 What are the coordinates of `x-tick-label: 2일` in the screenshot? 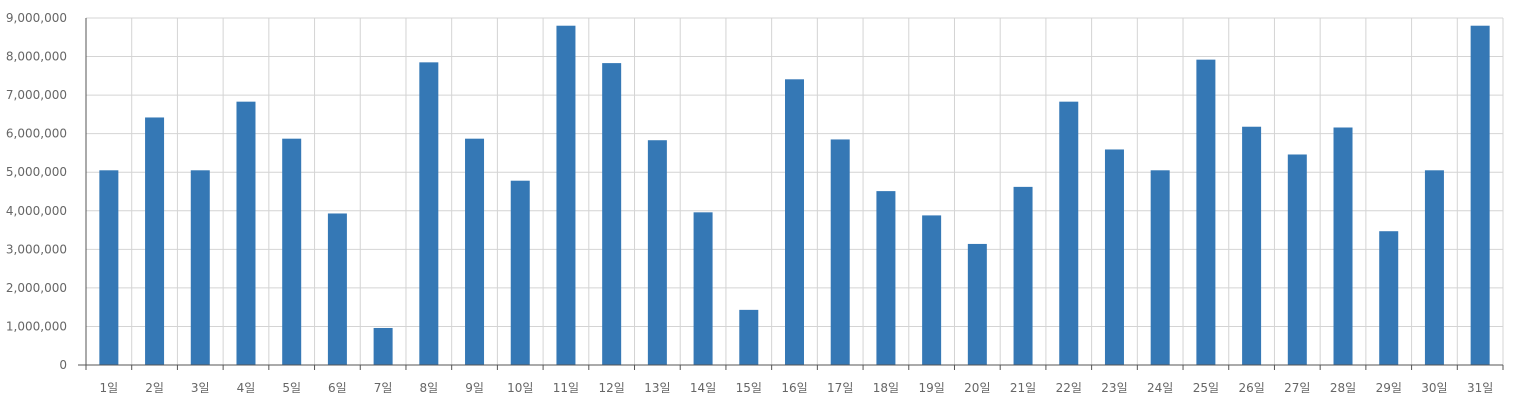 It's located at (154, 388).